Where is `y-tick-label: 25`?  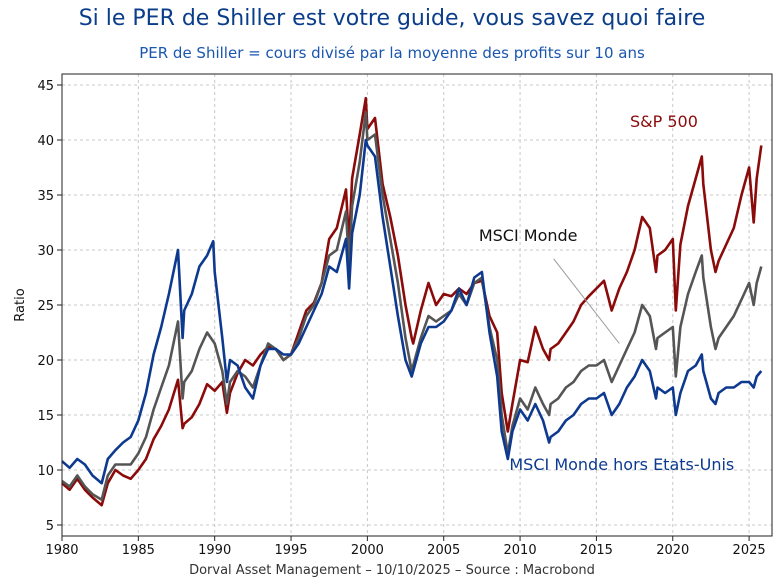 y-tick-label: 25 is located at coordinates (45, 306).